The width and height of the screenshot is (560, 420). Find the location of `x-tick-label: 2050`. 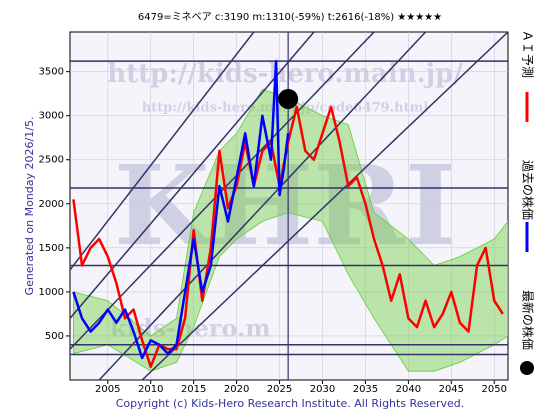

x-tick-label: 2050 is located at coordinates (494, 389).